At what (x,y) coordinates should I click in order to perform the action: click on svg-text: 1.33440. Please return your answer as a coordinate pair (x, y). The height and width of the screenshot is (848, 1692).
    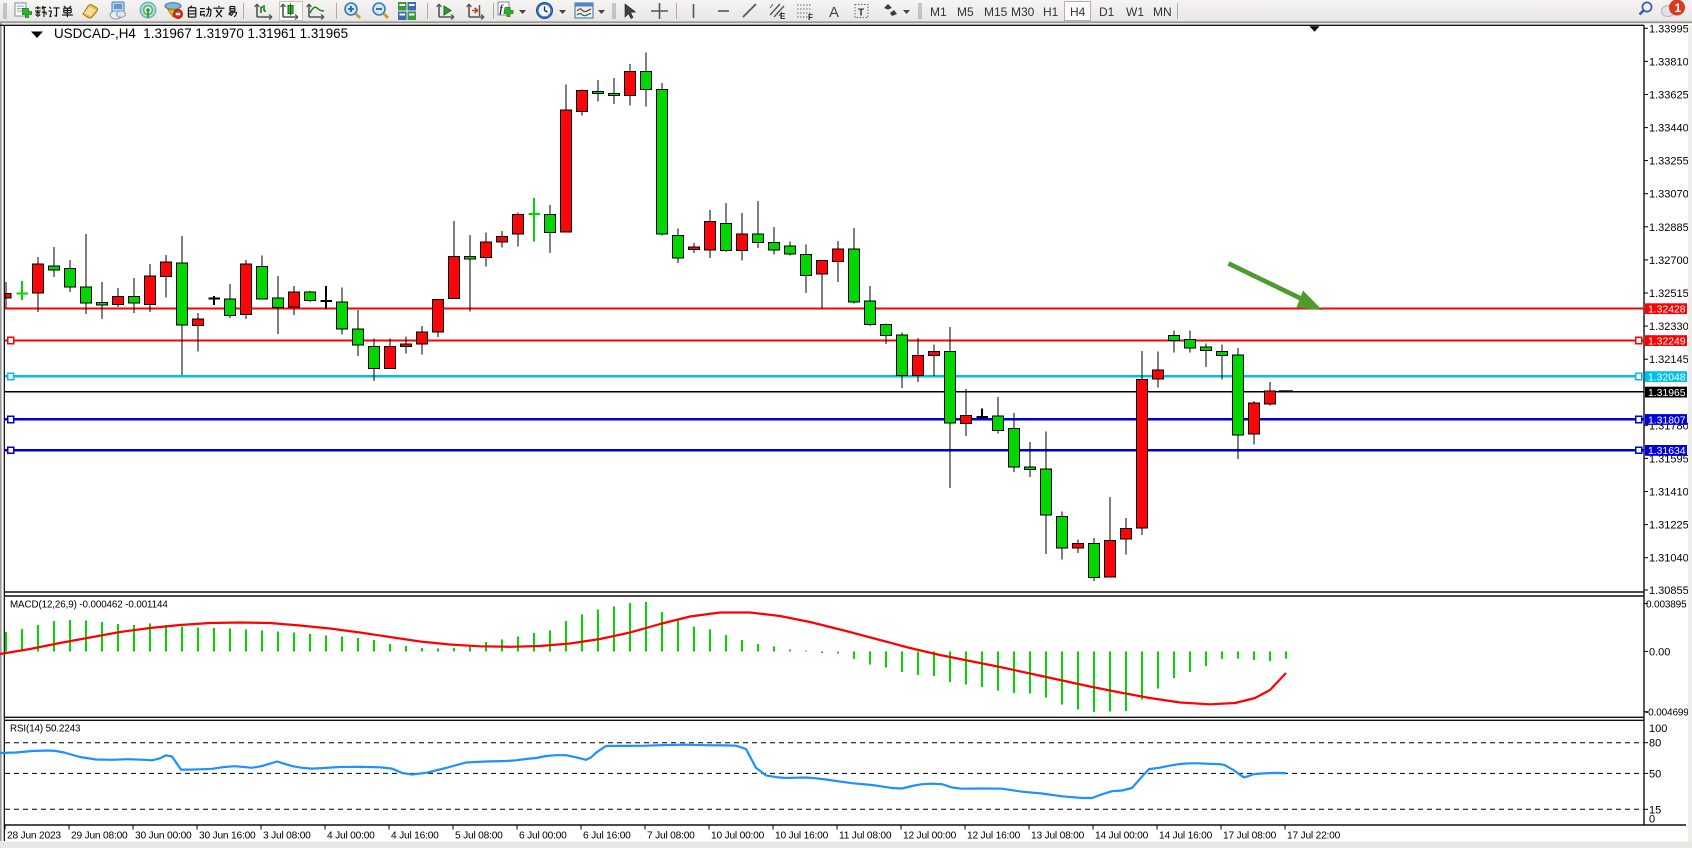
    Looking at the image, I should click on (1669, 129).